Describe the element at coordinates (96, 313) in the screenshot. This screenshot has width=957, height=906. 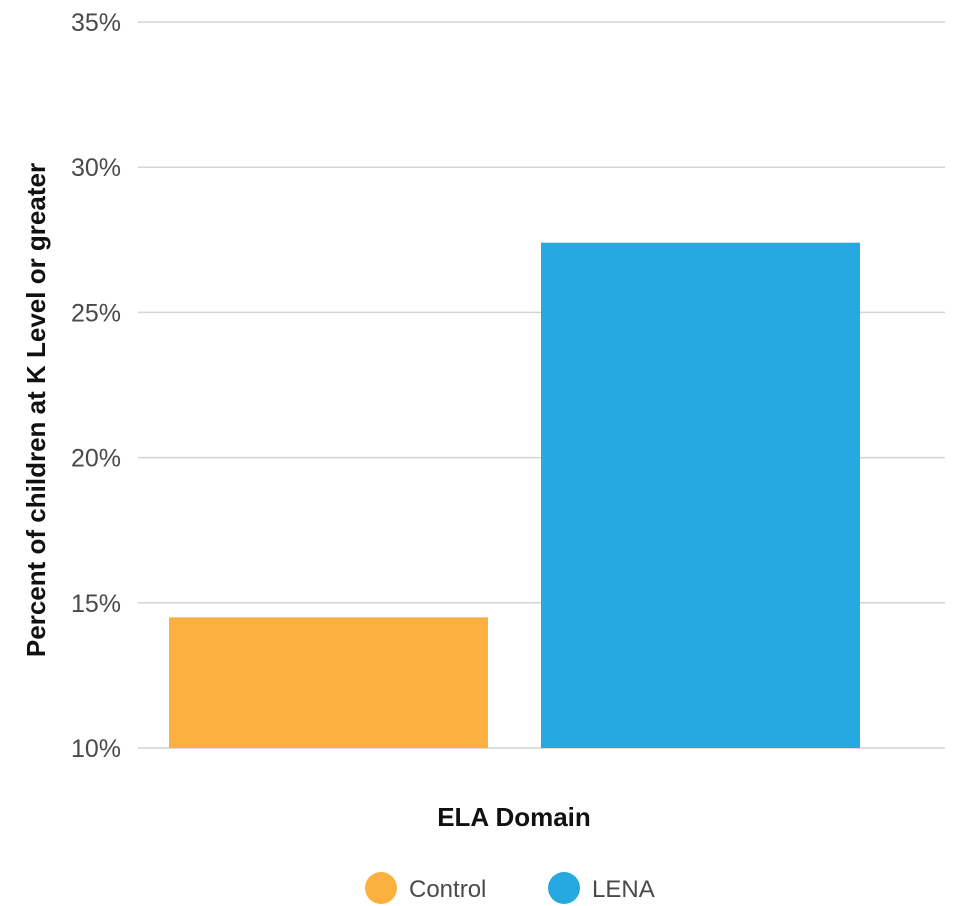
I see `y-tick-label: 25%` at that location.